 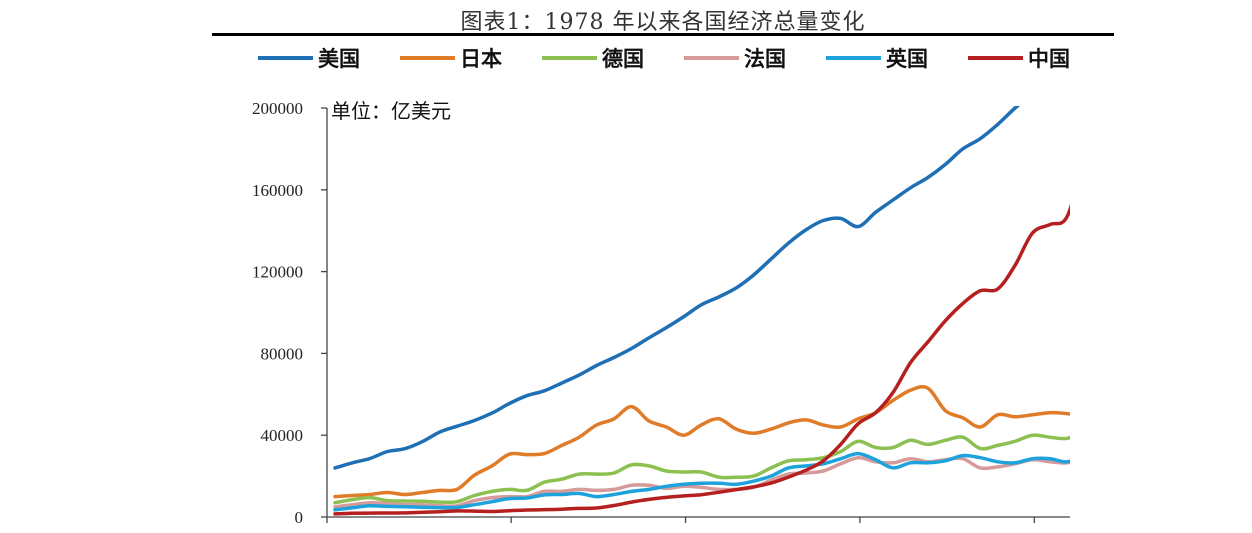 What do you see at coordinates (1049, 59) in the screenshot?
I see `legend-label: 中国` at bounding box center [1049, 59].